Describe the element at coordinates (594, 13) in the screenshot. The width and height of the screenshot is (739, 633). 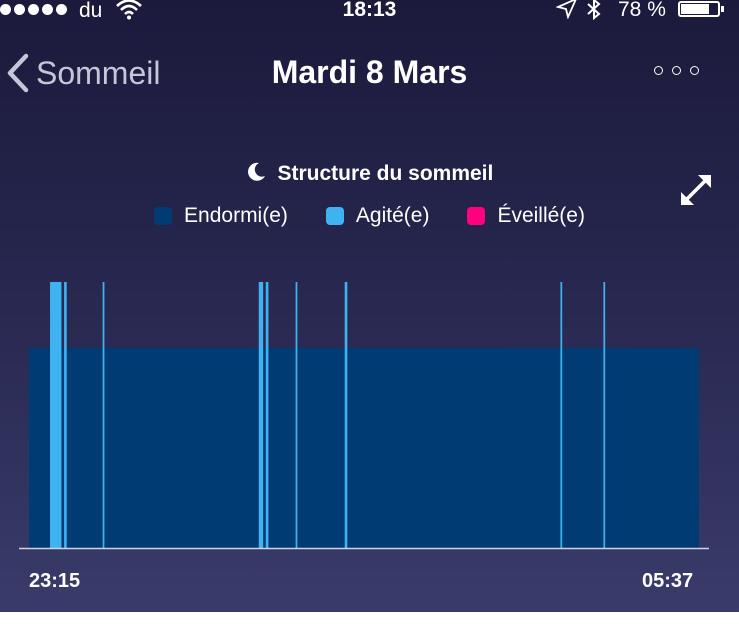
I see `bluetooth-icon` at that location.